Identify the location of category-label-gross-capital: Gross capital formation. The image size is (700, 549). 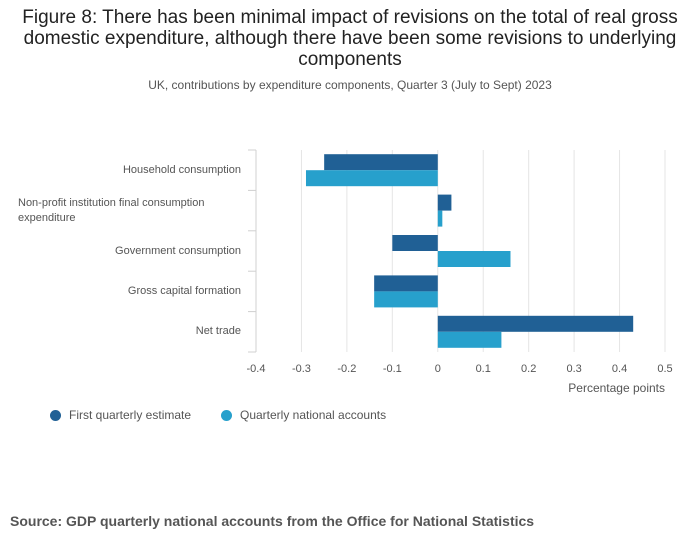
(184, 291).